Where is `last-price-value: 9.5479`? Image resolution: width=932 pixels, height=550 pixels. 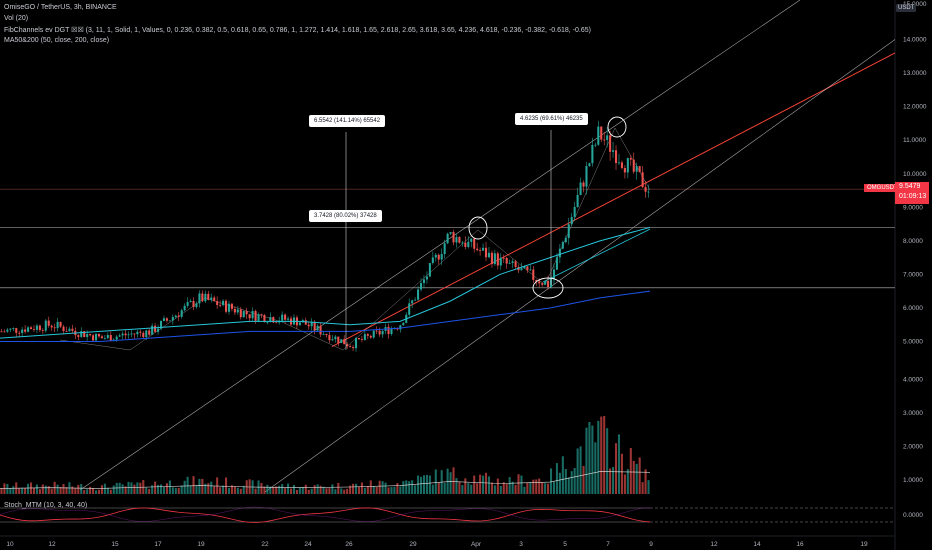
last-price-value: 9.5479 is located at coordinates (910, 186).